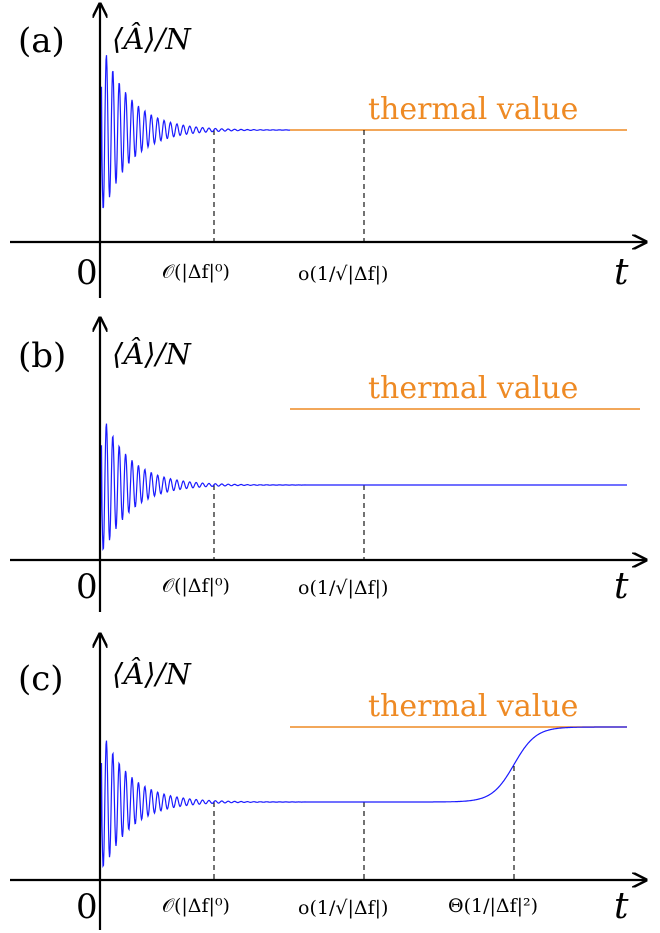  What do you see at coordinates (621, 906) in the screenshot?
I see `panel-c-t-label: t` at bounding box center [621, 906].